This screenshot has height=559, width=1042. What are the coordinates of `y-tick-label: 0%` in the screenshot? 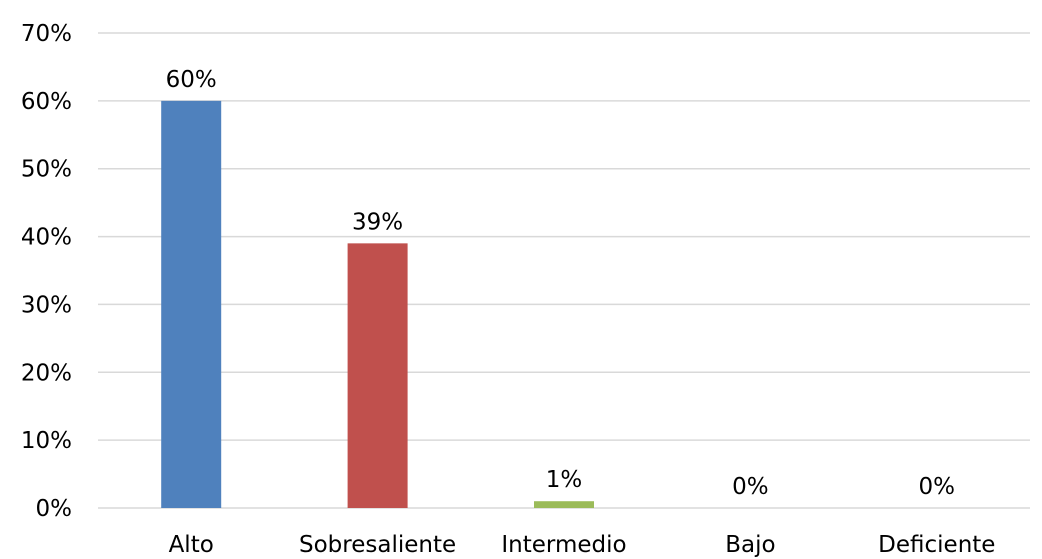 It's located at (54, 509).